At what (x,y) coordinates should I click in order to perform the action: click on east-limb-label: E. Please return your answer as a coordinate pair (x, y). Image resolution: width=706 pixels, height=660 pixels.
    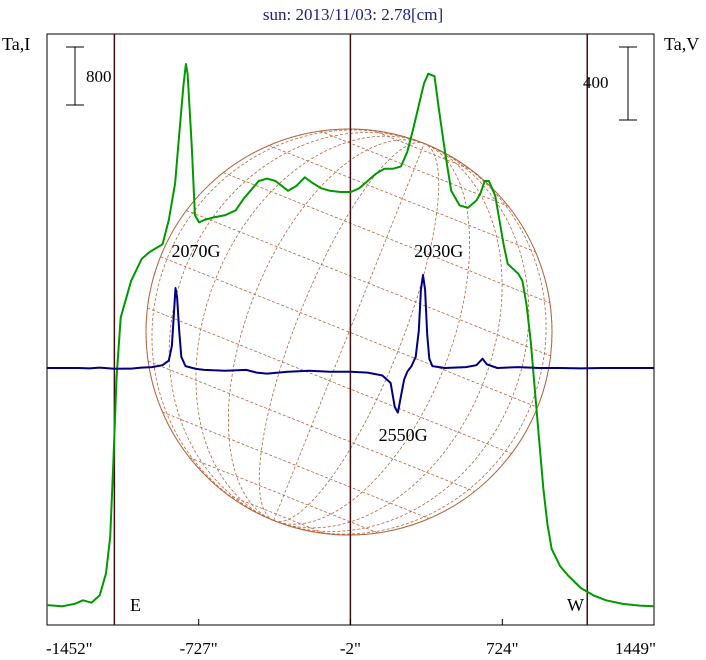
    Looking at the image, I should click on (135, 605).